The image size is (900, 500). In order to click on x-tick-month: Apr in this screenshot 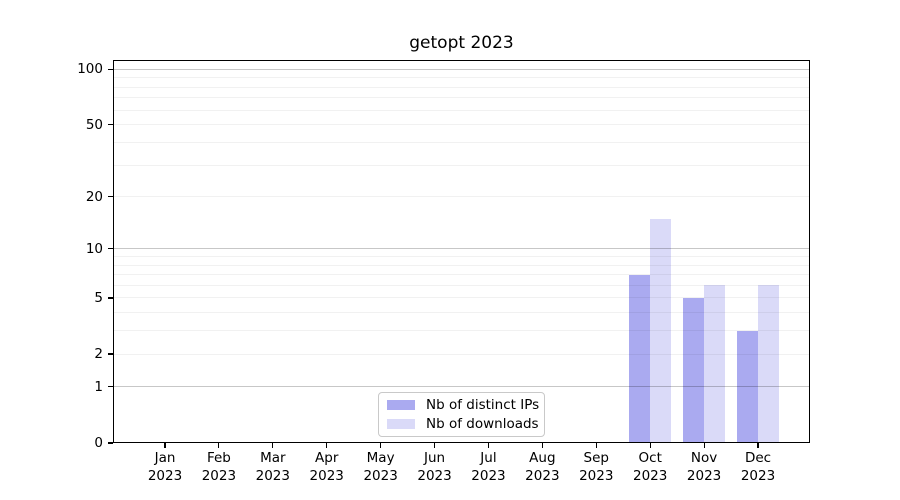, I will do `click(327, 458)`.